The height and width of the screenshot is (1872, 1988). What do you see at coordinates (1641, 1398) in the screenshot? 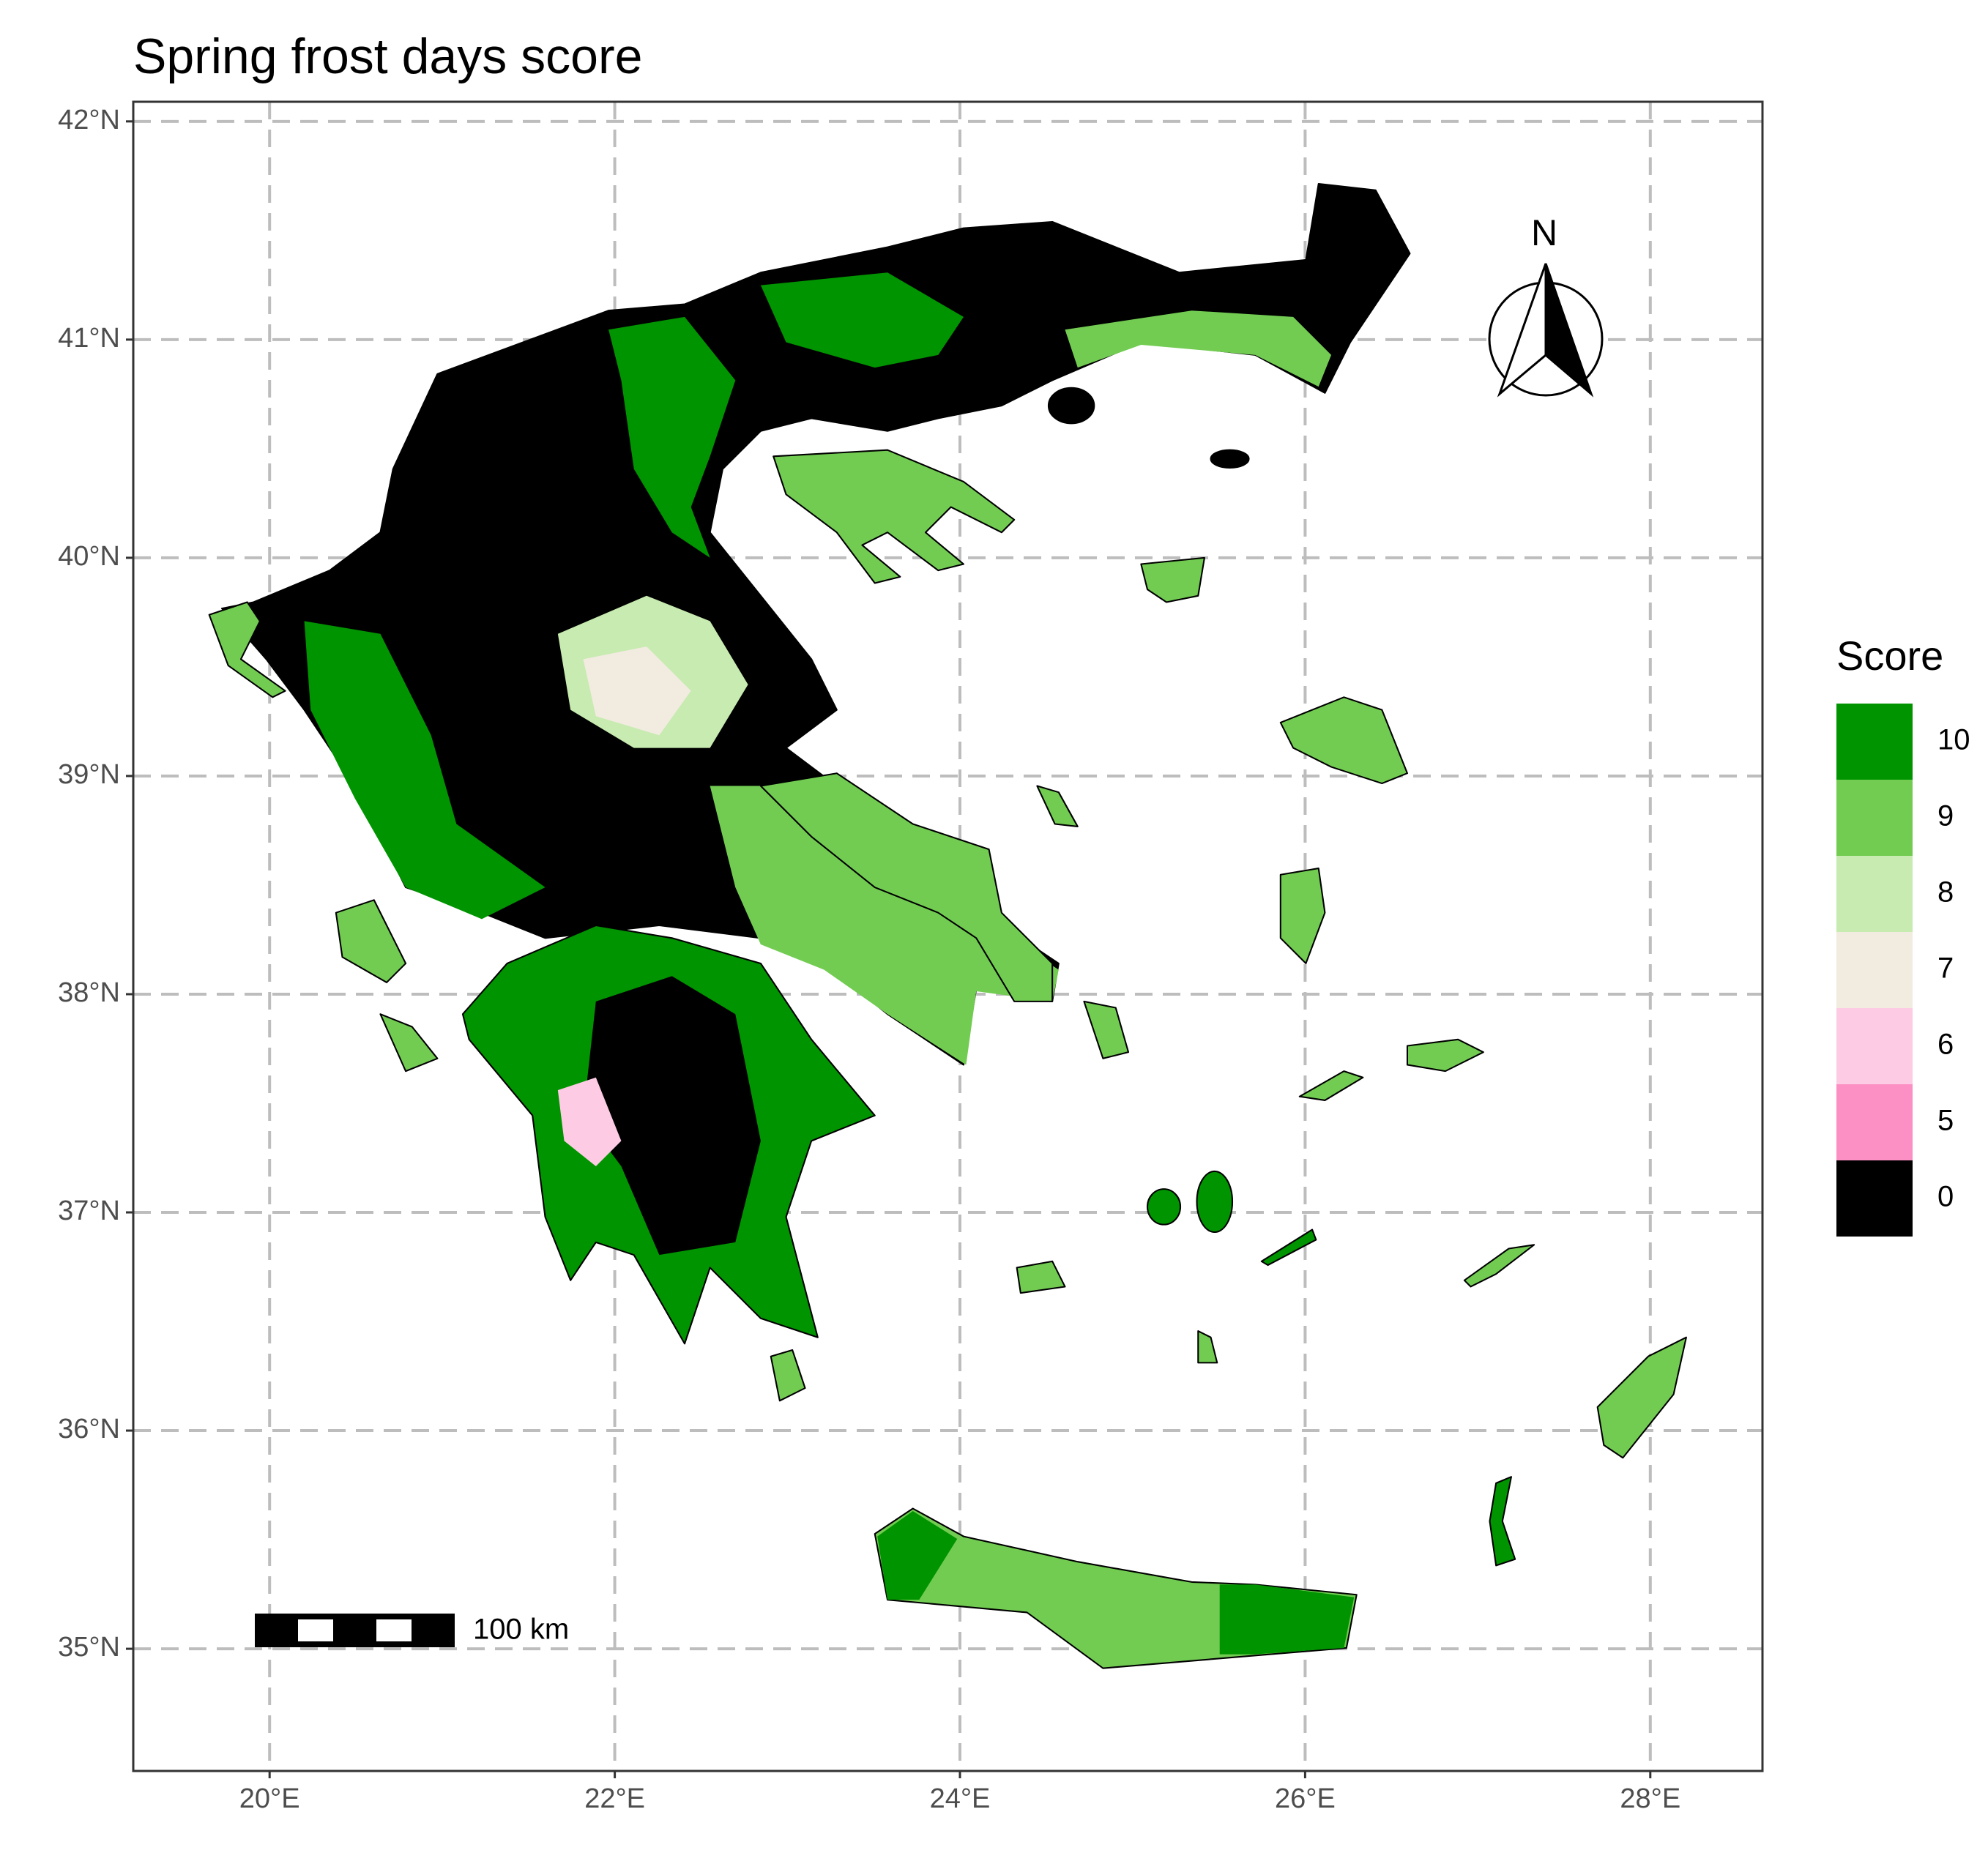
I see `rhodes` at bounding box center [1641, 1398].